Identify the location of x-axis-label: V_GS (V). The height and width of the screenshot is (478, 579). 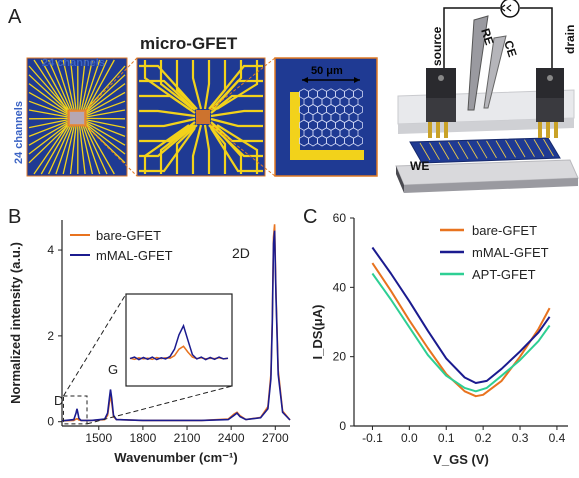
(461, 459).